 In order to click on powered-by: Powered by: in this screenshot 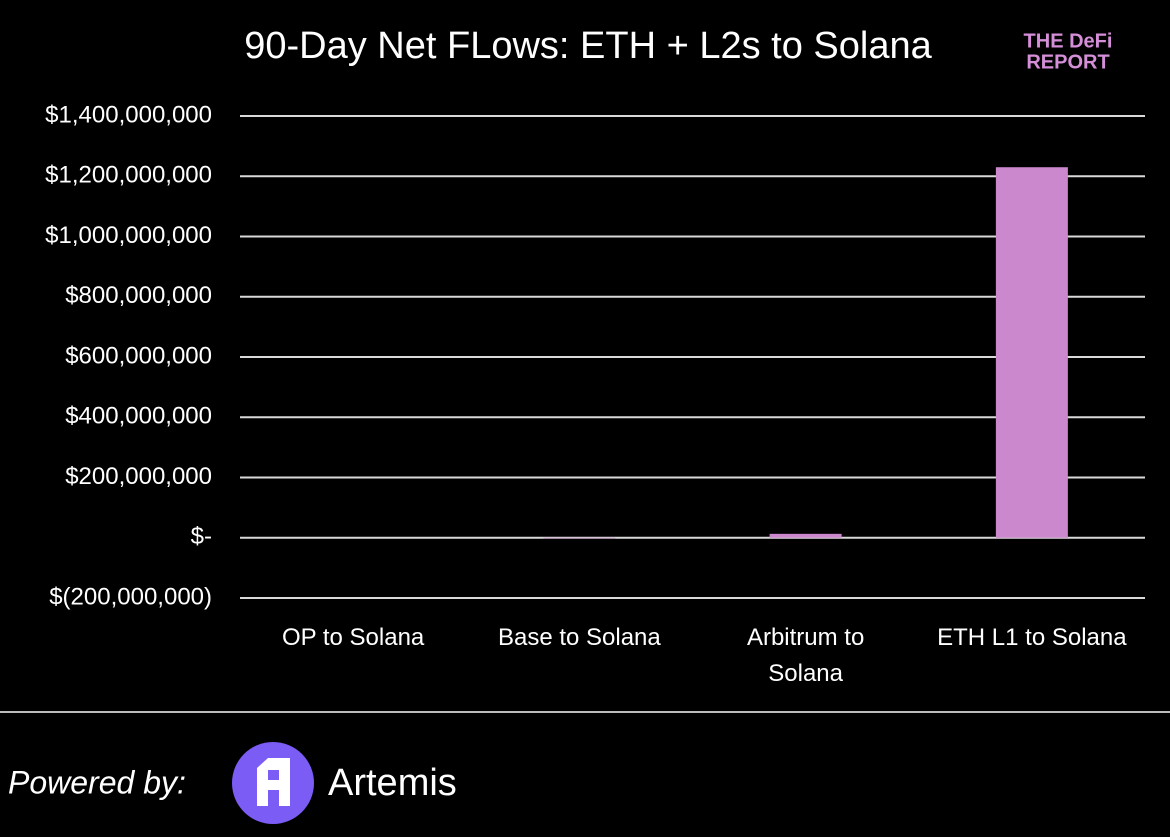, I will do `click(97, 782)`.